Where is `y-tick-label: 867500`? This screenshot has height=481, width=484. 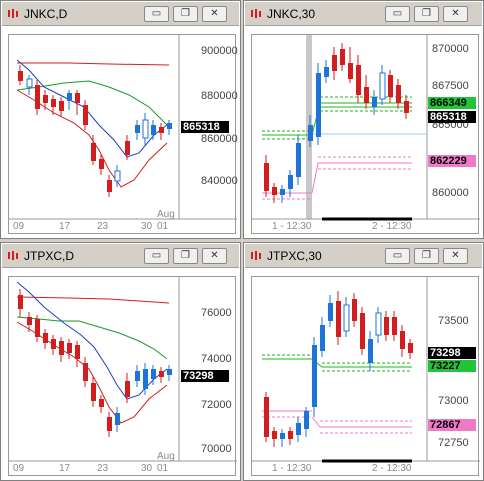
y-tick-label: 867500 is located at coordinates (450, 86).